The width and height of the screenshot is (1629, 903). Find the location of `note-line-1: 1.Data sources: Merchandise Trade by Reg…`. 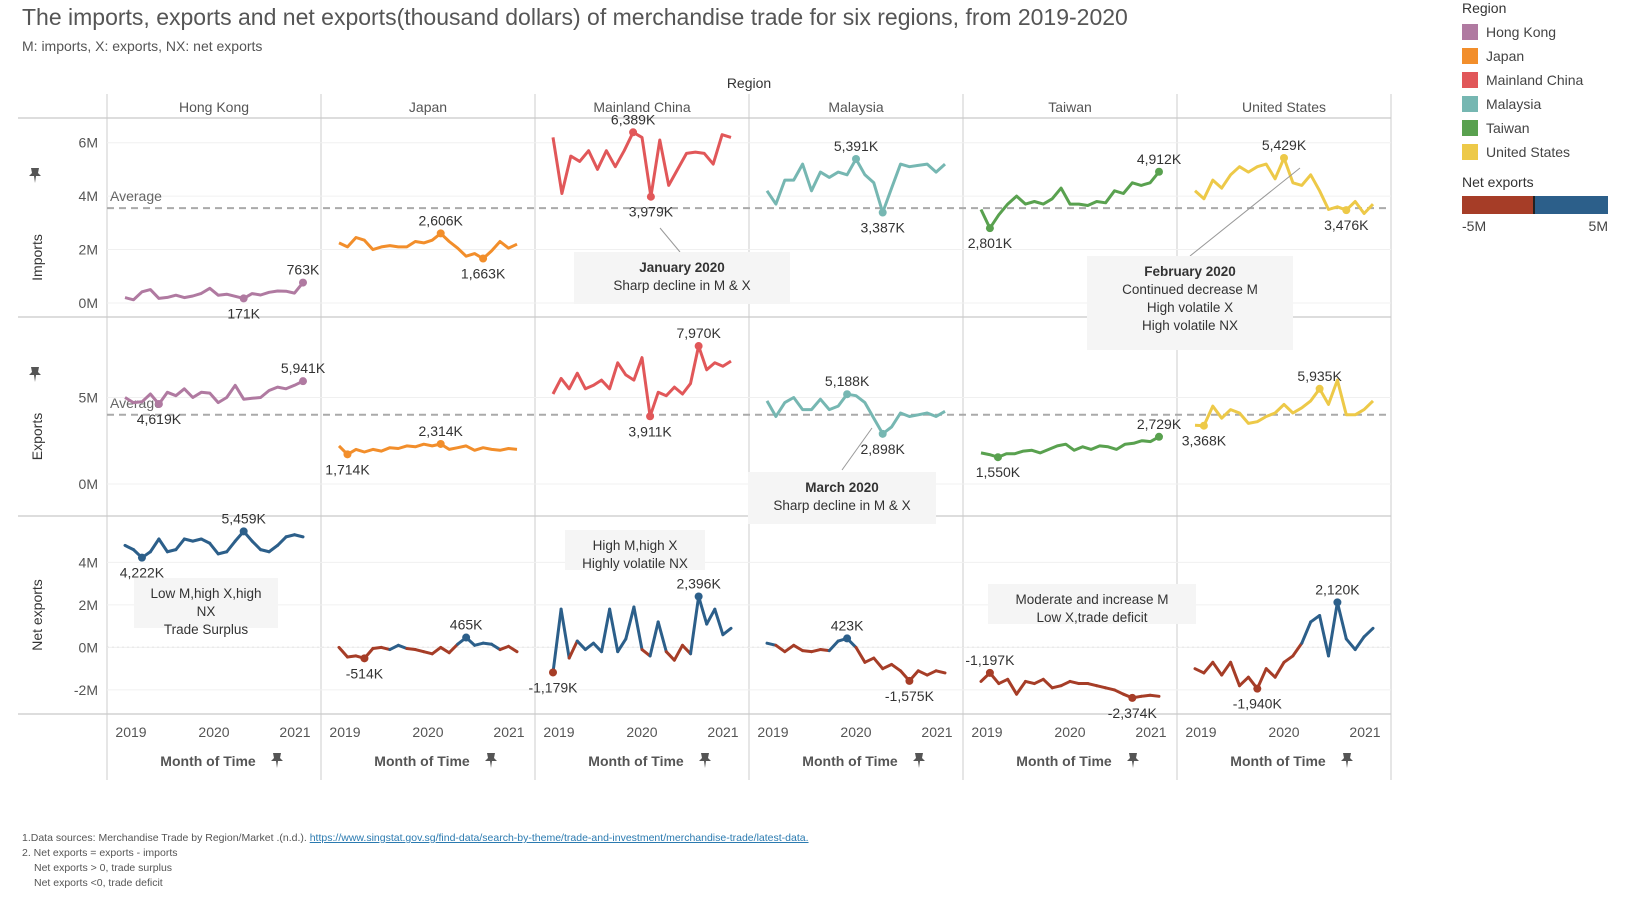

note-line-1: 1.Data sources: Merchandise Trade by Reg… is located at coordinates (415, 838).